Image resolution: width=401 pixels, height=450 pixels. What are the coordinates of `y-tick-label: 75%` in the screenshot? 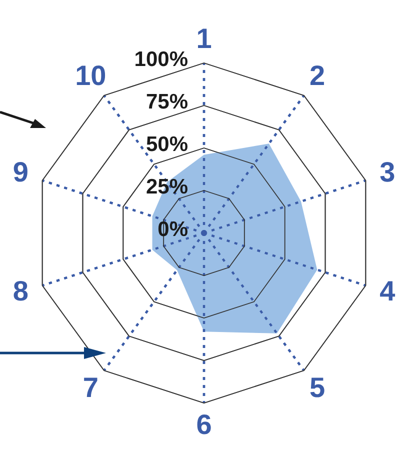 It's located at (167, 102).